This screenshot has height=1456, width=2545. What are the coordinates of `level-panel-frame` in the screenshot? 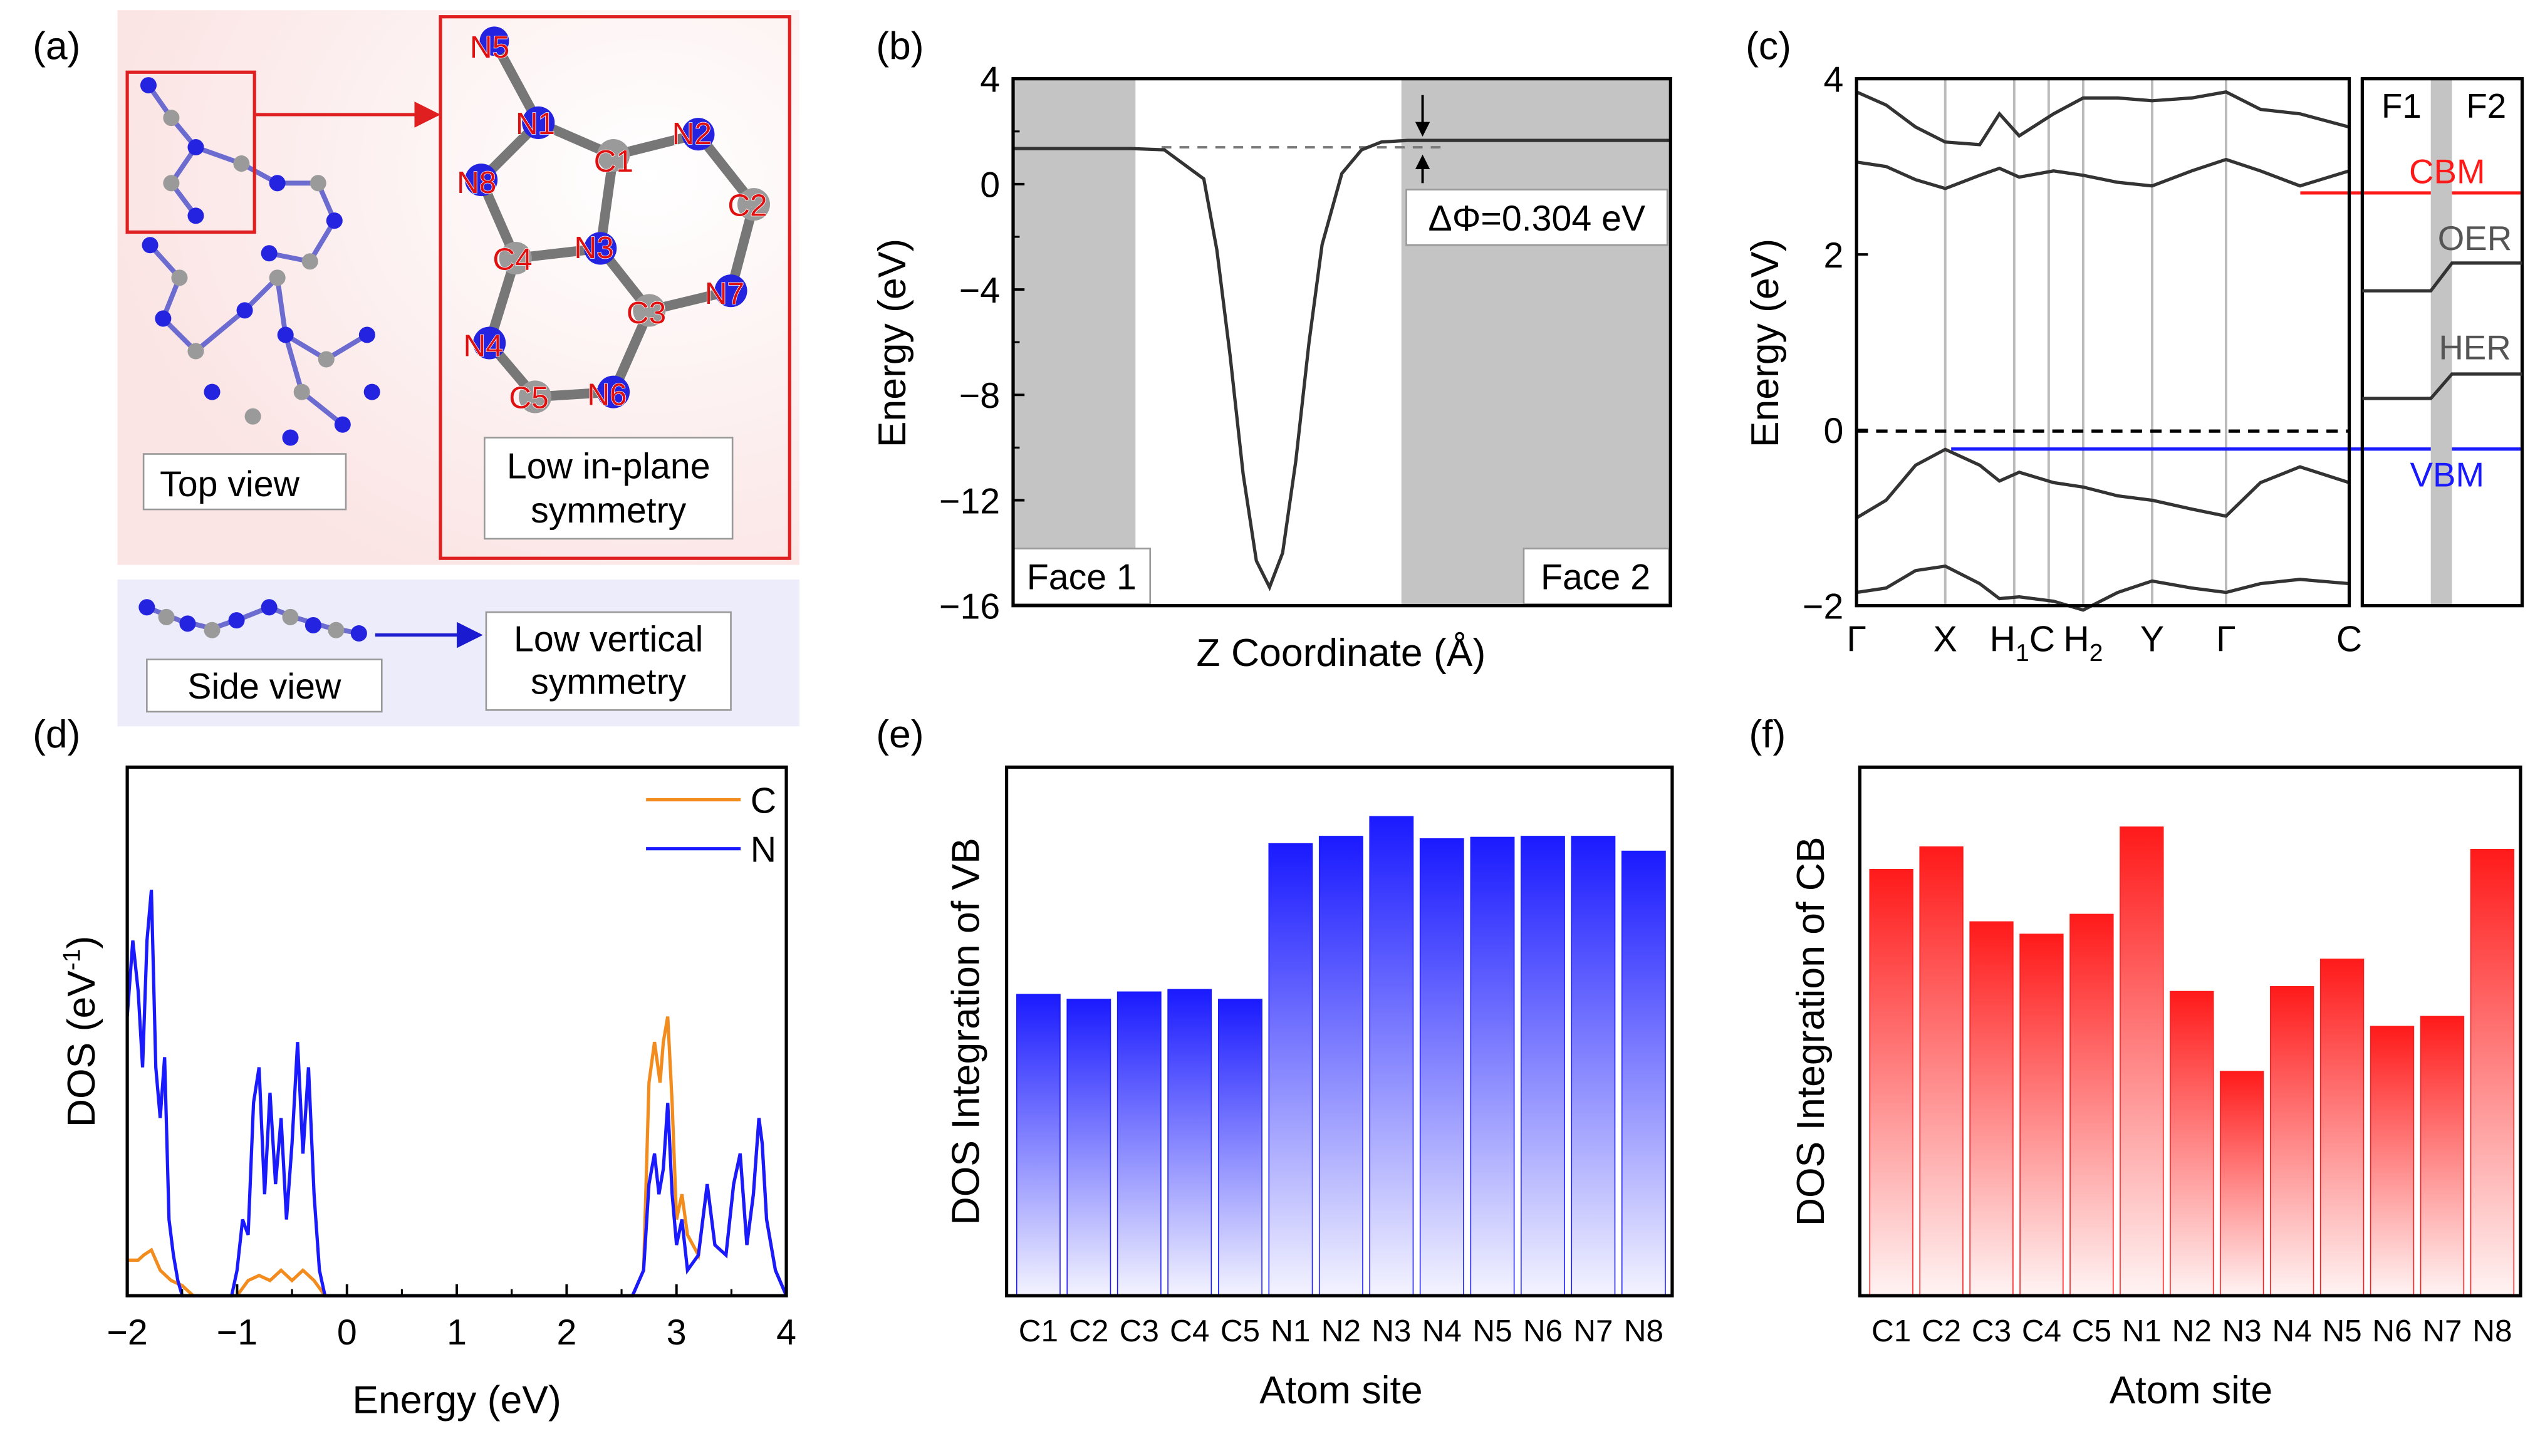 It's located at (2442, 343).